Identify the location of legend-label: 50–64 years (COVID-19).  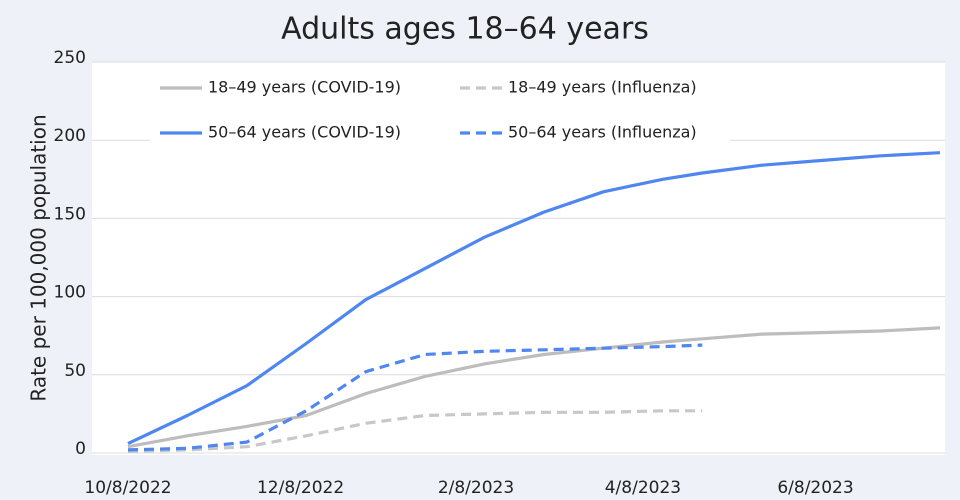
(304, 132).